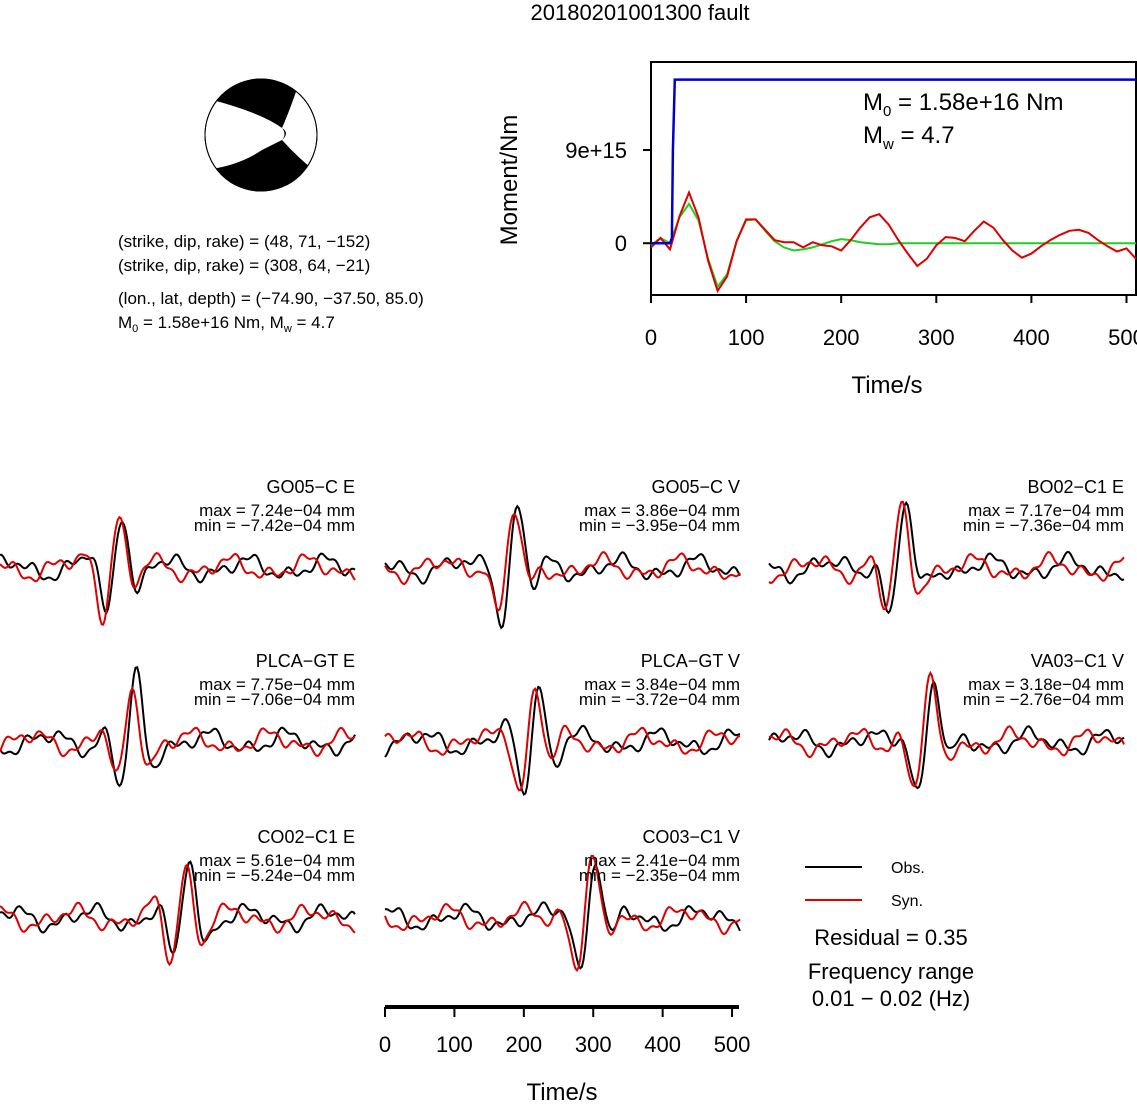  What do you see at coordinates (936, 337) in the screenshot?
I see `stf-x-tick-label: 300` at bounding box center [936, 337].